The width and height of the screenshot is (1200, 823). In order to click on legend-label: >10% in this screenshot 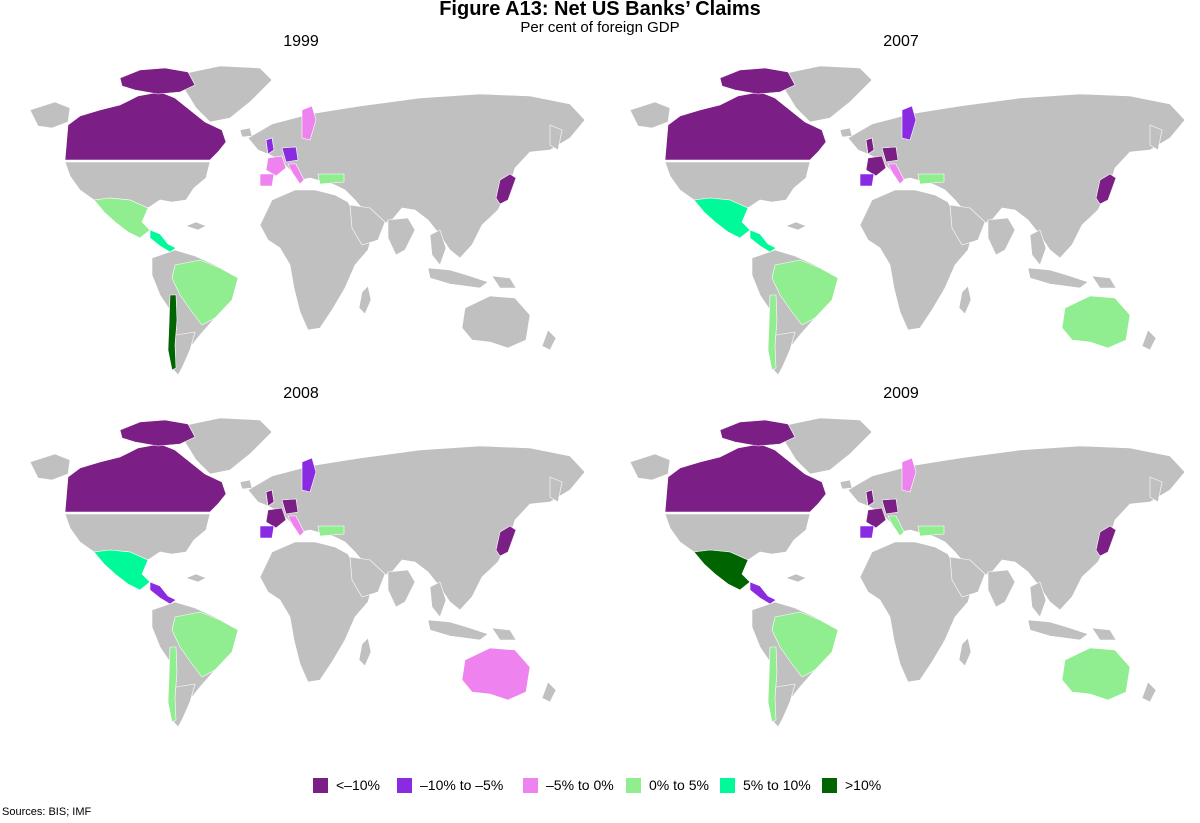, I will do `click(863, 785)`.